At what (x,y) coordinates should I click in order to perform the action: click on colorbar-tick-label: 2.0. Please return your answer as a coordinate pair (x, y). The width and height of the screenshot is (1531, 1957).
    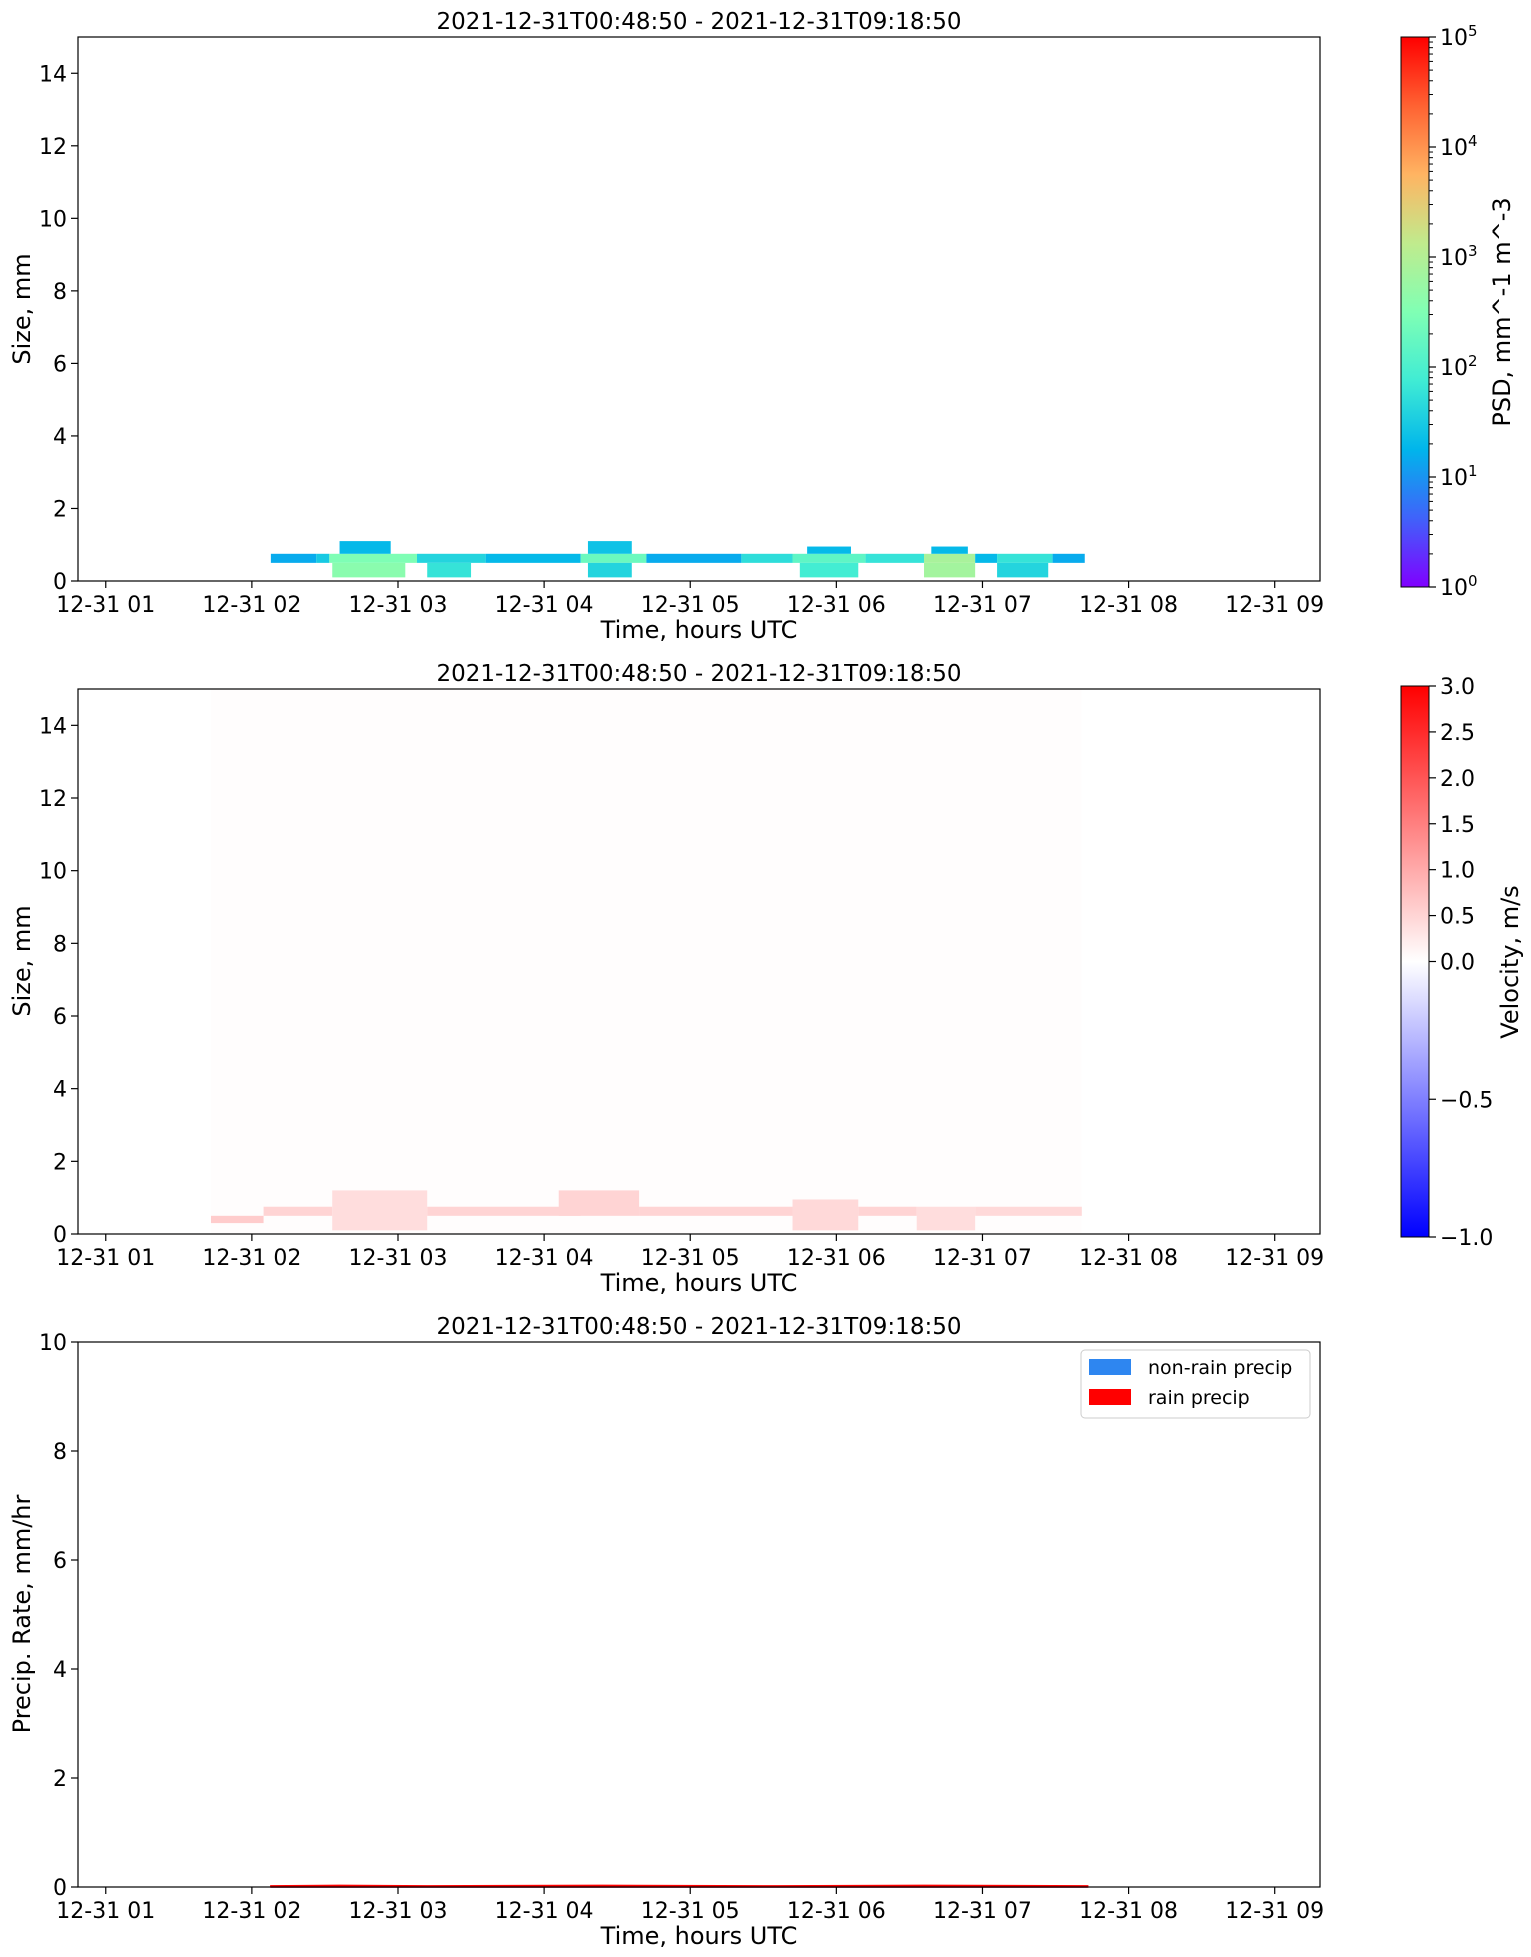
    Looking at the image, I should click on (1457, 779).